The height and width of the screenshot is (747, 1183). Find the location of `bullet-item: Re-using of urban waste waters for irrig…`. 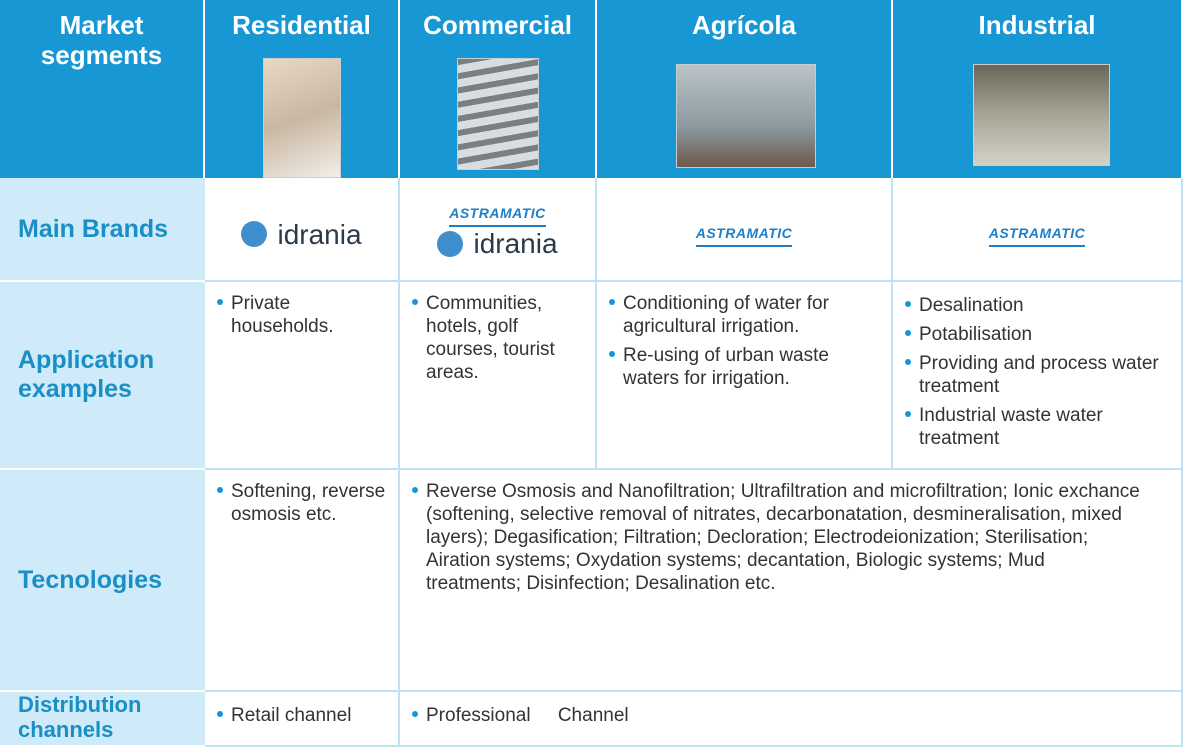

bullet-item: Re-using of urban waste waters for irrig… is located at coordinates (744, 367).